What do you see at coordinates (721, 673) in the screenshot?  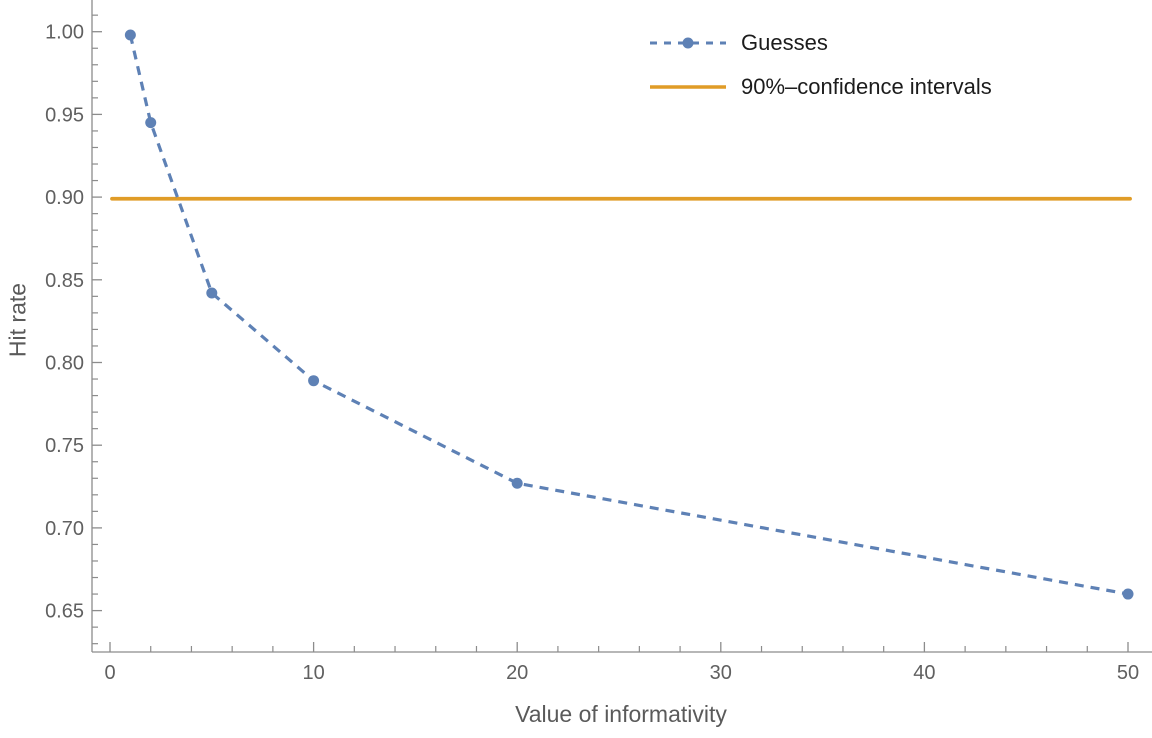 I see `x-tick-label: 30` at bounding box center [721, 673].